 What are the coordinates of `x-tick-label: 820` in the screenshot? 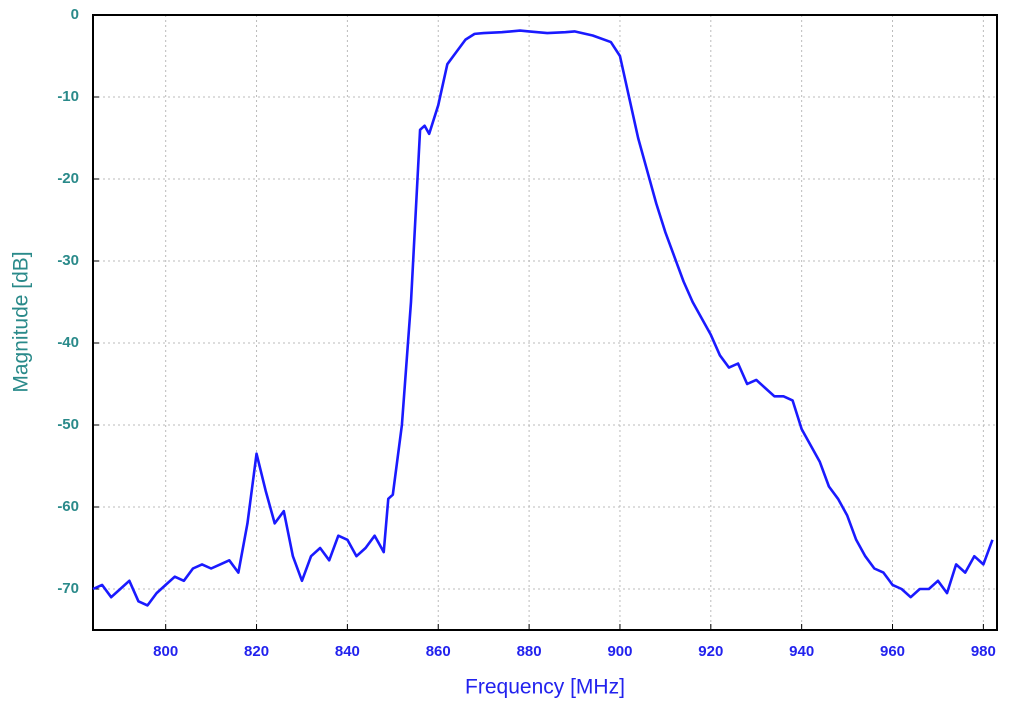 It's located at (256, 651).